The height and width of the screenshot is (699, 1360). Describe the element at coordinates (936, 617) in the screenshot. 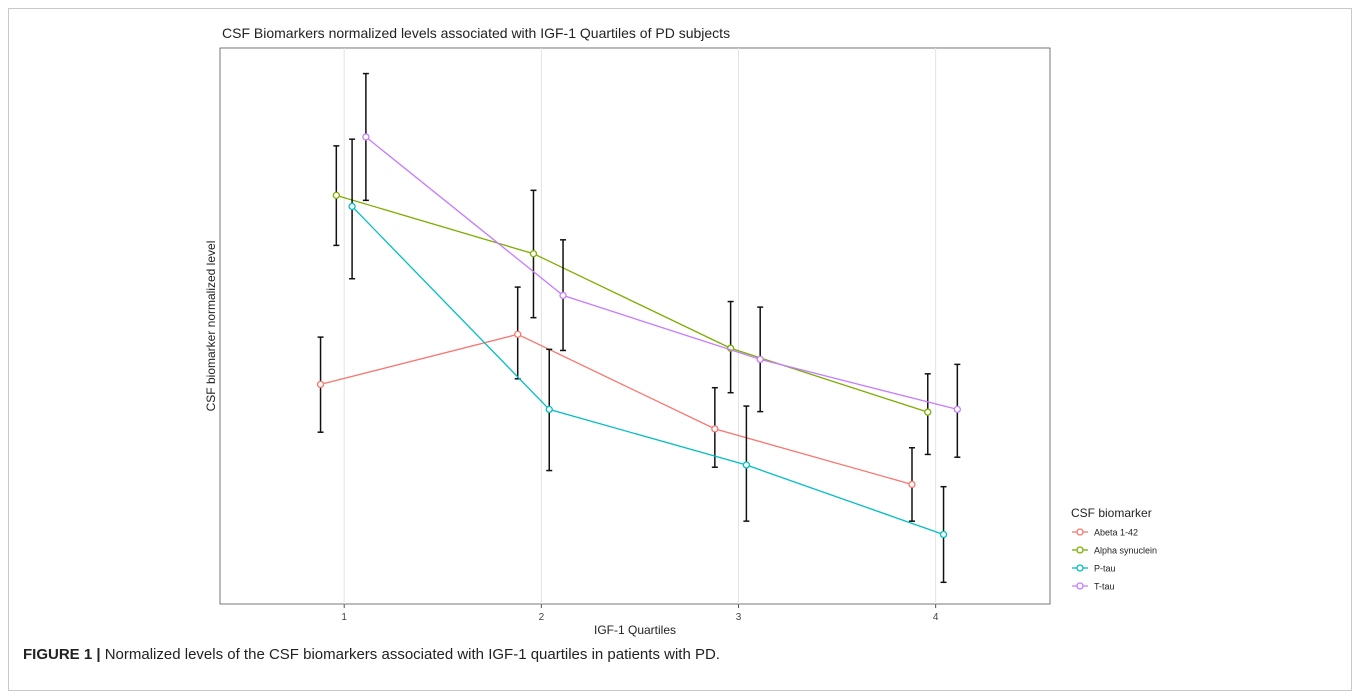

I see `x-tick-label: 4` at that location.